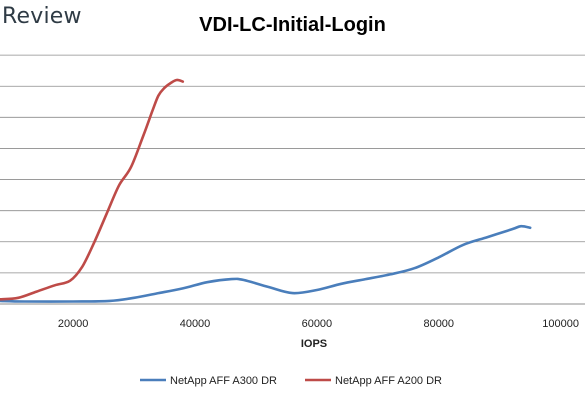 The image size is (585, 401). I want to click on x-tick-labels: 20000 40000 60000 80000 100000, so click(318, 324).